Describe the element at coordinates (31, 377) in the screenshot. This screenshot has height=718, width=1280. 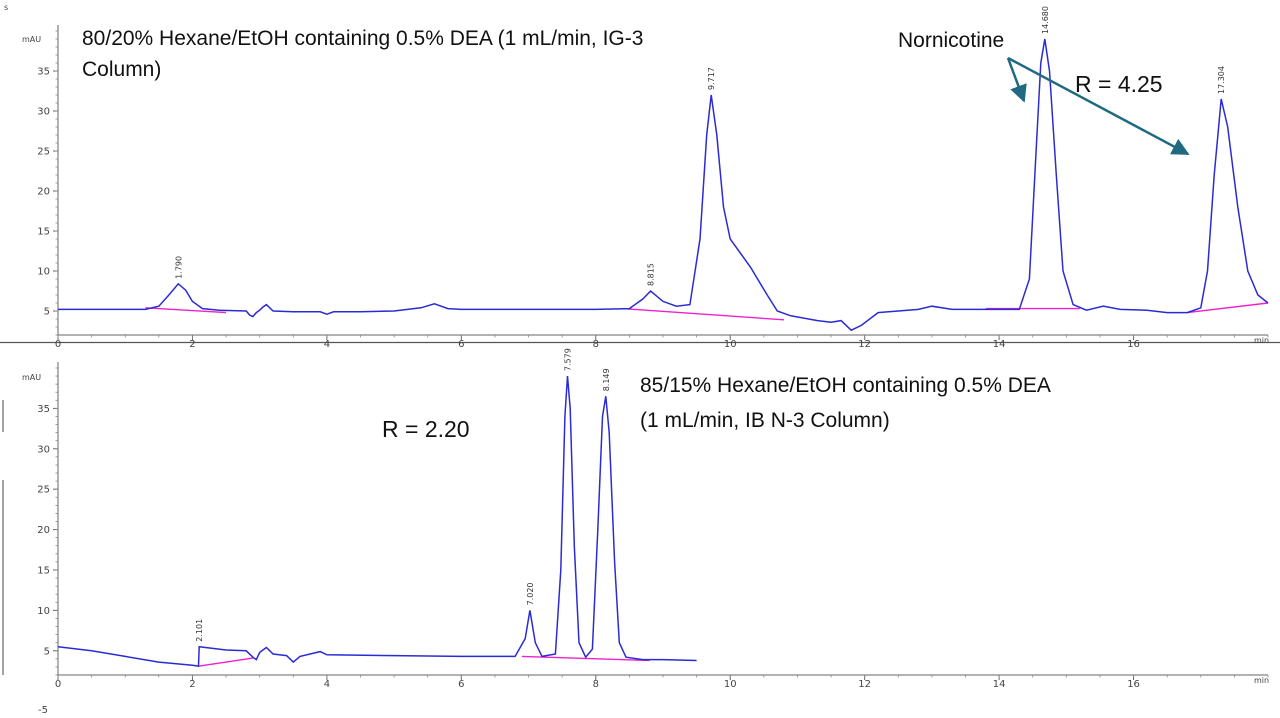
I see `bottom-ylabel: mAU` at that location.